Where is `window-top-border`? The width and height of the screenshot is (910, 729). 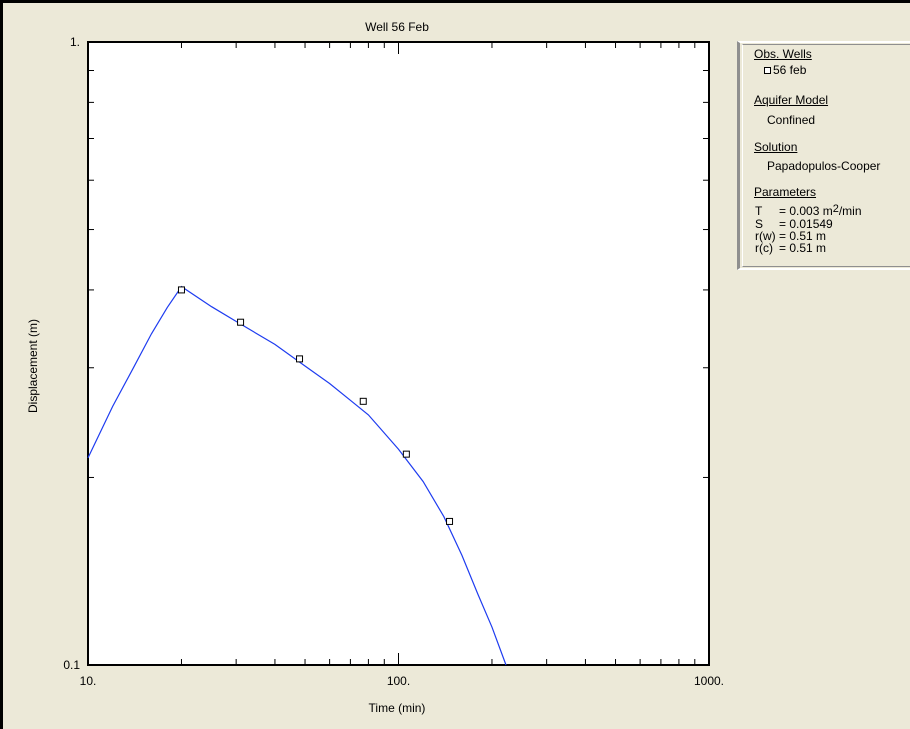
window-top-border is located at coordinates (455, 1).